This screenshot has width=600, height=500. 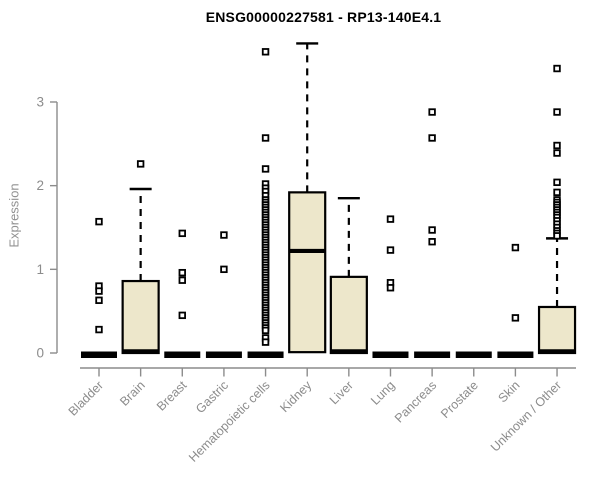 What do you see at coordinates (307, 272) in the screenshot?
I see `box-rect-kidney` at bounding box center [307, 272].